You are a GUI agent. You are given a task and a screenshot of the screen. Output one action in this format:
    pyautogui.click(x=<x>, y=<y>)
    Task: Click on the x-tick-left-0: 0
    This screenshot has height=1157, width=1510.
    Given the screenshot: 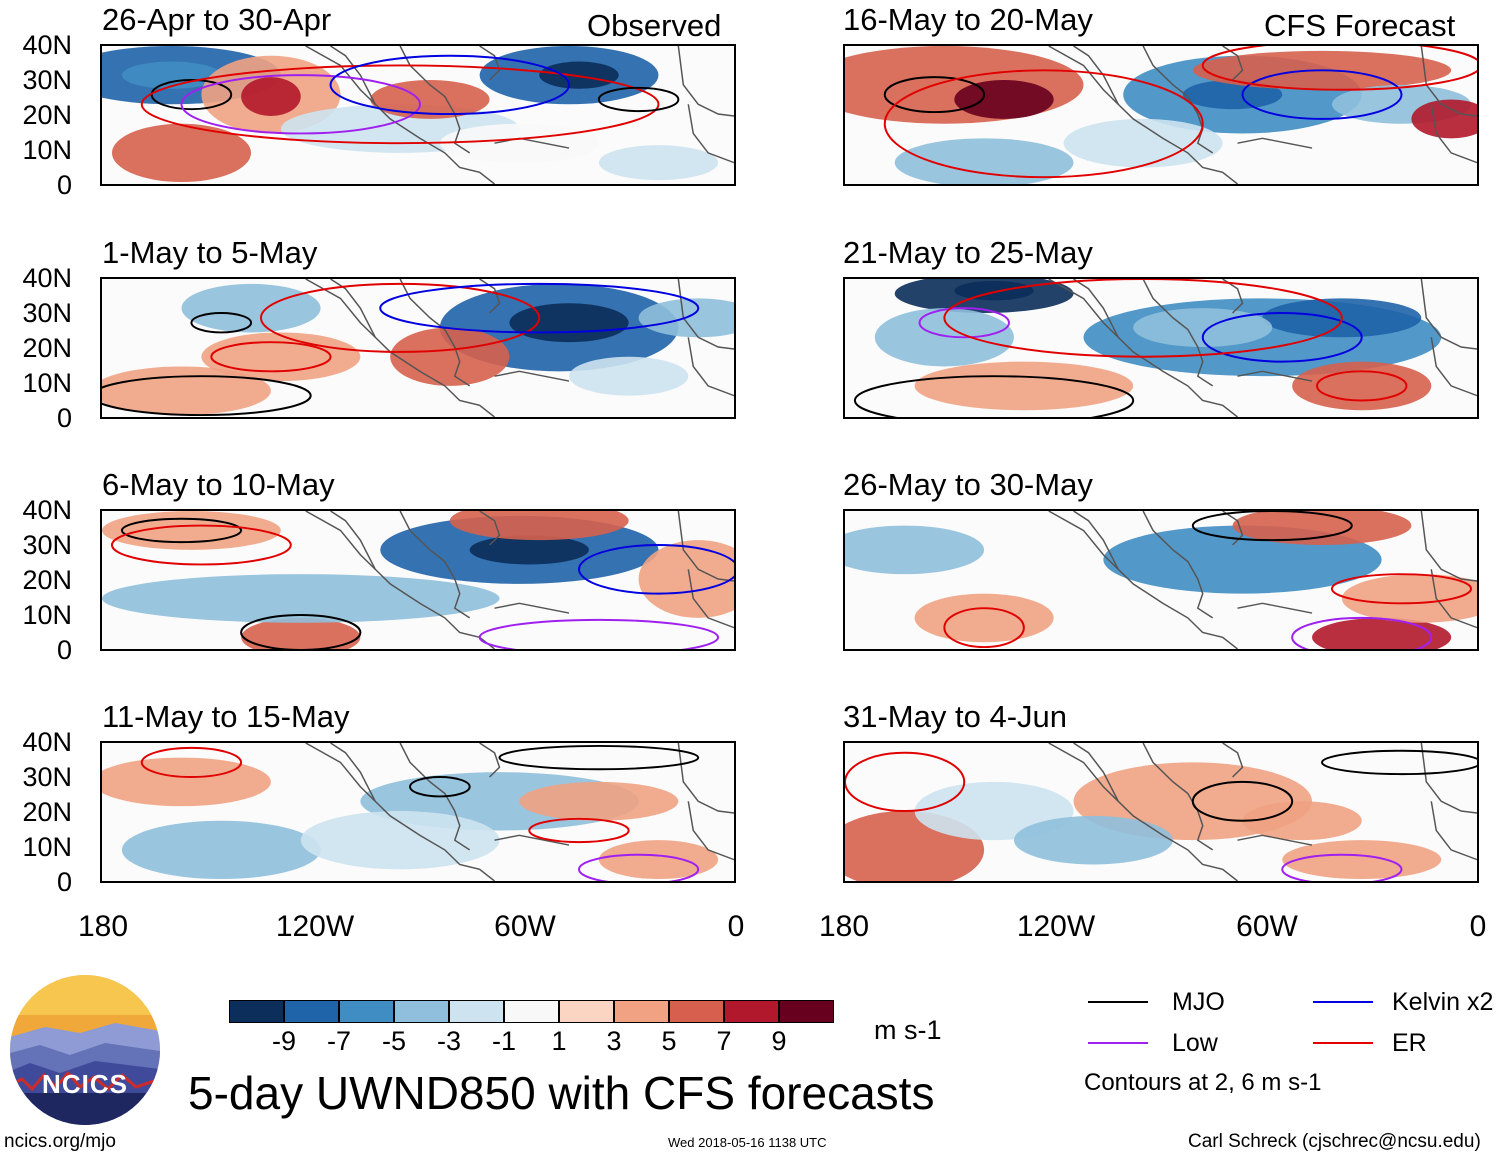 What is the action you would take?
    pyautogui.click(x=736, y=926)
    